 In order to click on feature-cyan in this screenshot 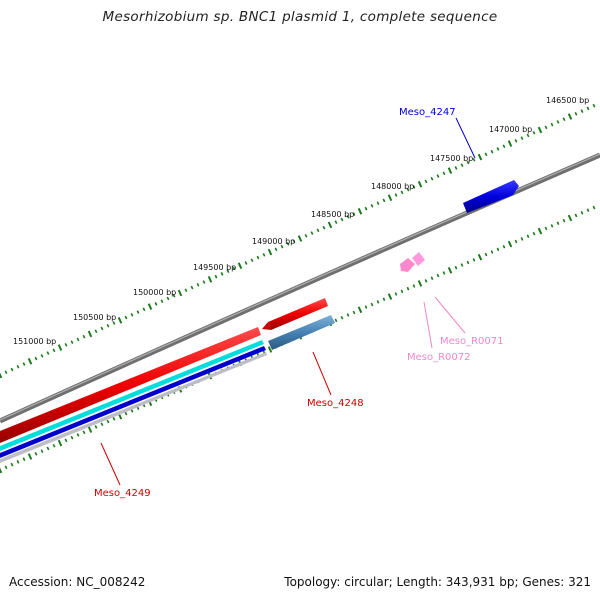, I will do `click(132, 395)`.